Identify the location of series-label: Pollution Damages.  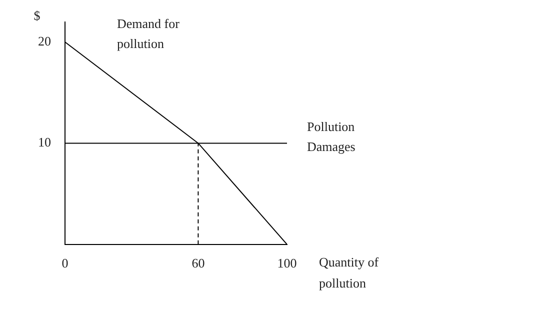
(331, 136).